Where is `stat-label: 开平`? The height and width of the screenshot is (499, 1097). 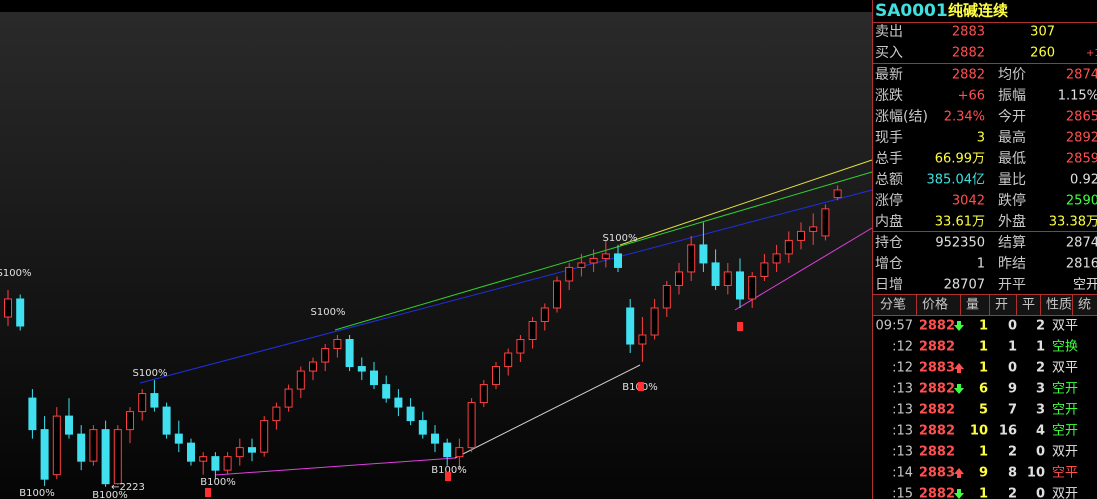 stat-label: 开平 is located at coordinates (1012, 285).